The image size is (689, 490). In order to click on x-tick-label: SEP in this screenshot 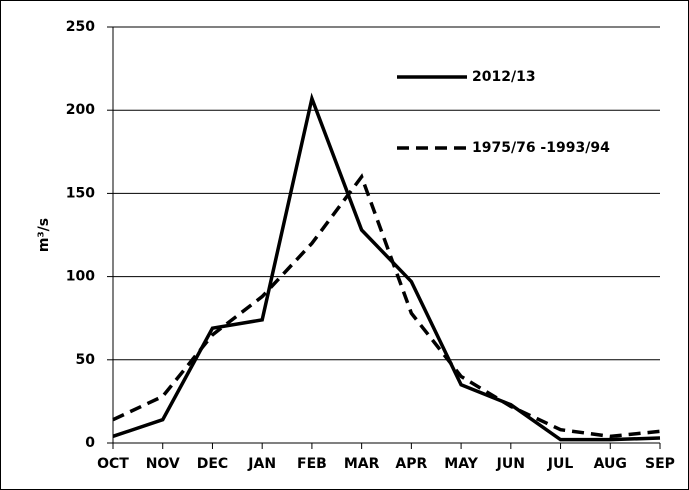, I will do `click(660, 464)`.